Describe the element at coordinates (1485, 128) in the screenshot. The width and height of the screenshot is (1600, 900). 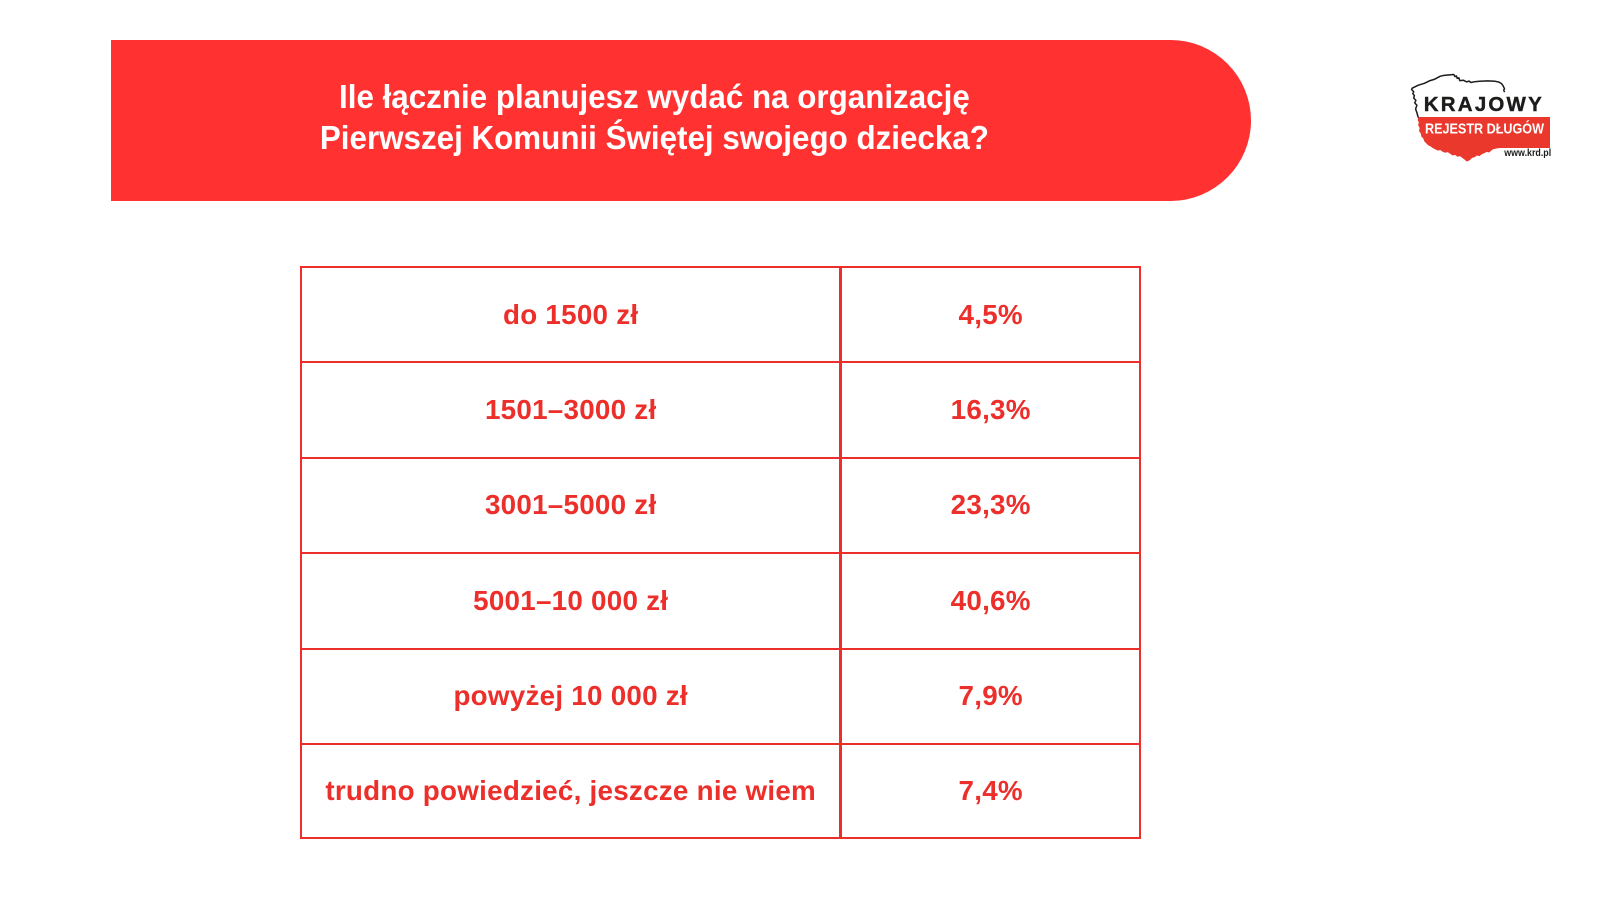
I see `svg-text: REJESTR DŁUGÓW` at that location.